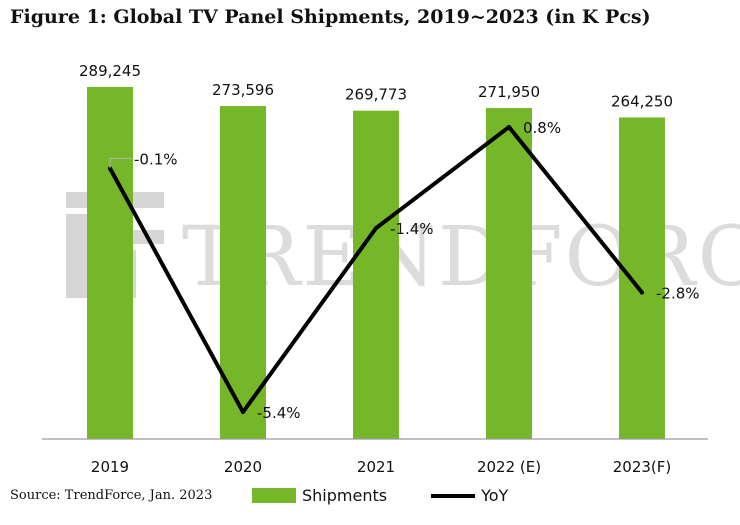  Describe the element at coordinates (110, 467) in the screenshot. I see `x-tick-label: 2019` at that location.